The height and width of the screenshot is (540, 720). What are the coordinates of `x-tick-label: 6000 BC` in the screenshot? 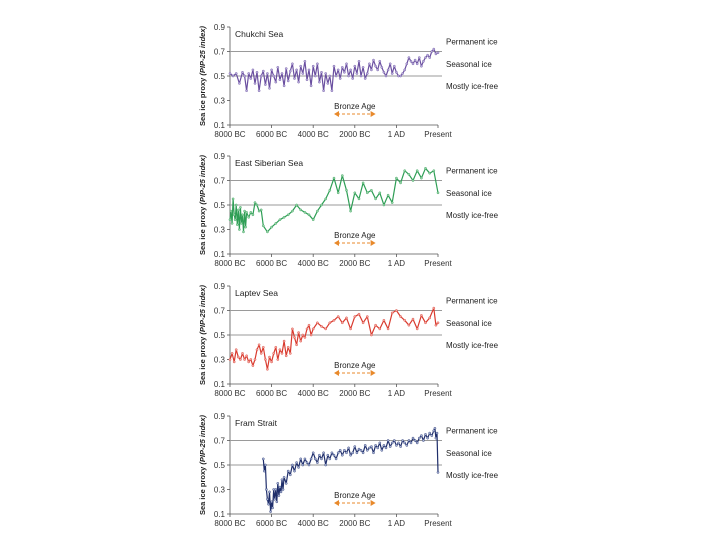 It's located at (271, 393).